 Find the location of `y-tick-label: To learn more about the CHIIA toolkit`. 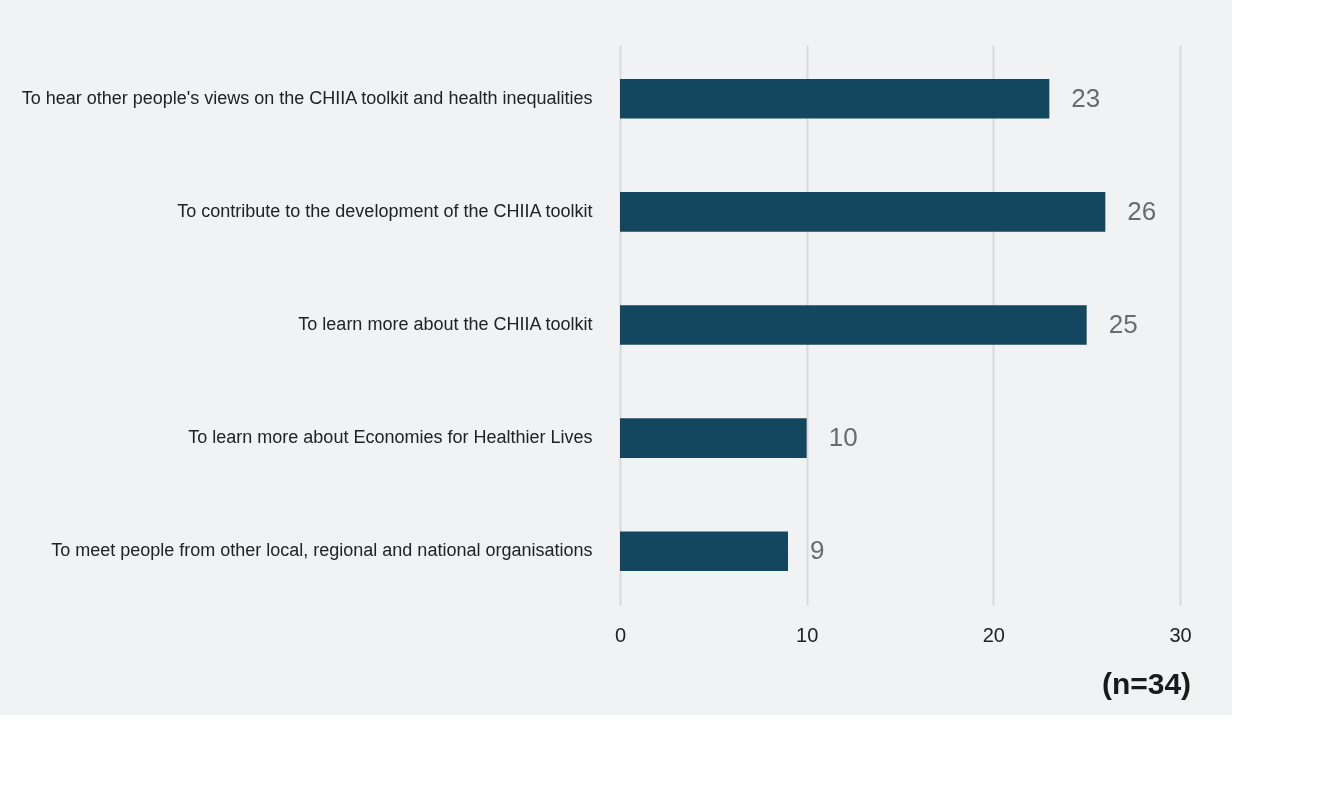

y-tick-label: To learn more about the CHIIA toolkit is located at coordinates (445, 324).